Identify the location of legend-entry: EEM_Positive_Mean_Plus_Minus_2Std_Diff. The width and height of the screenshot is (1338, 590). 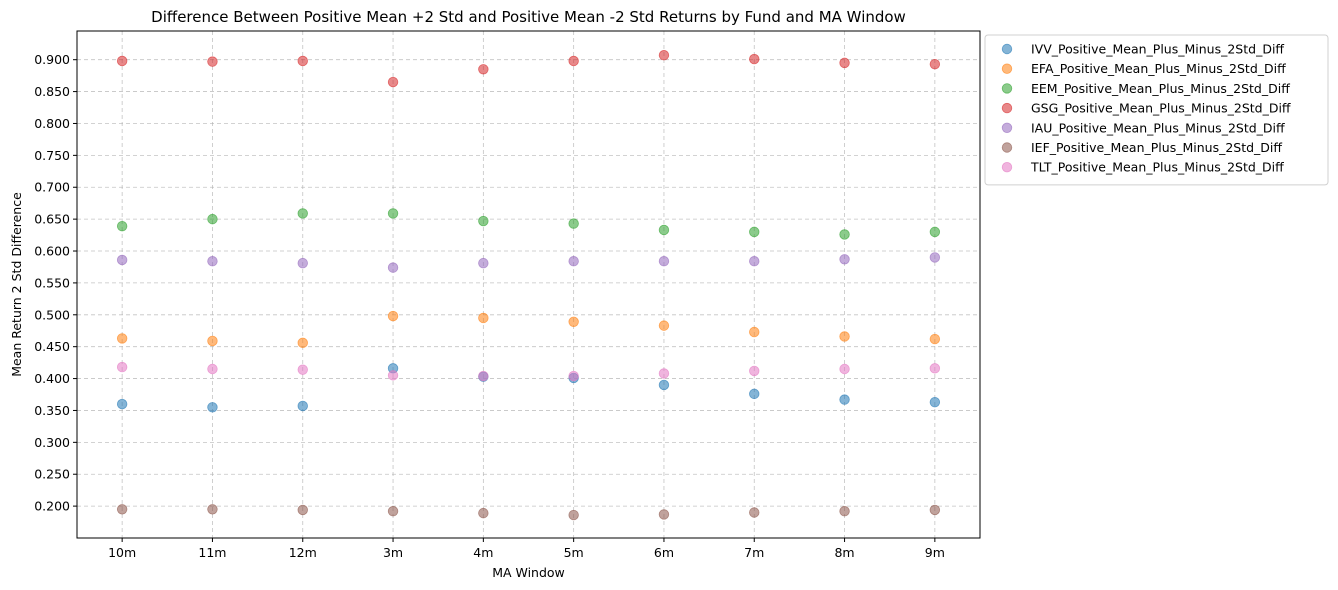
(1160, 88).